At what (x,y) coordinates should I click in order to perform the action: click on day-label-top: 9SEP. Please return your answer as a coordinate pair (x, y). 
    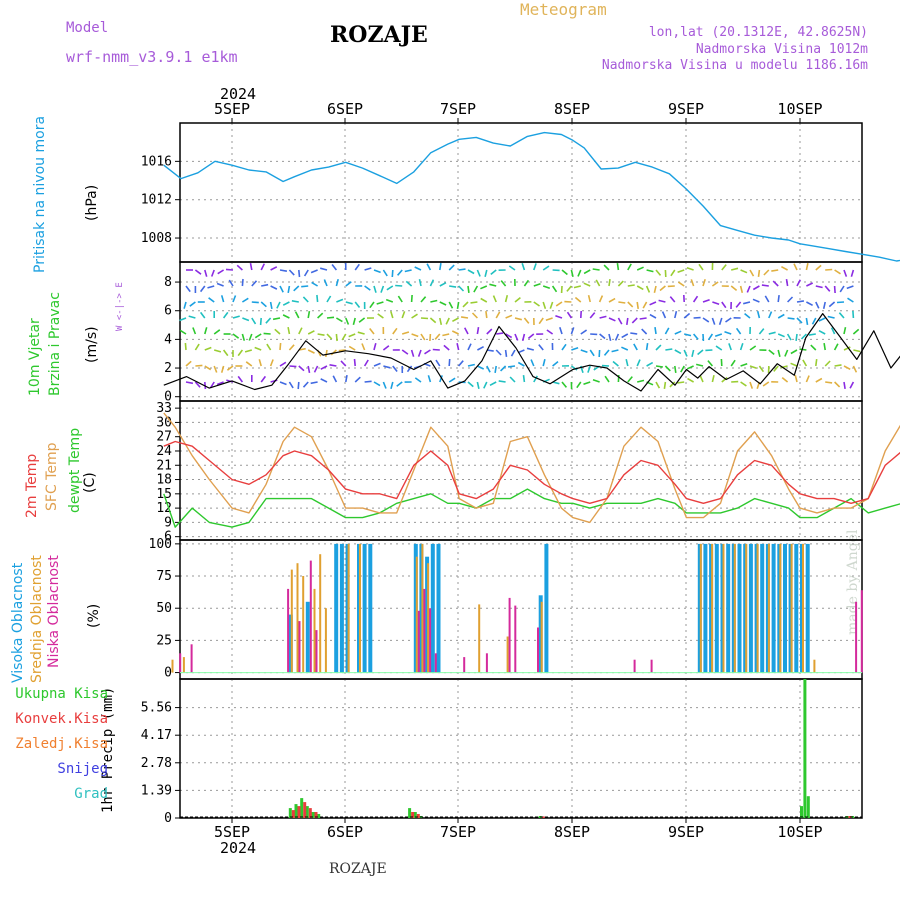
    Looking at the image, I should click on (686, 109).